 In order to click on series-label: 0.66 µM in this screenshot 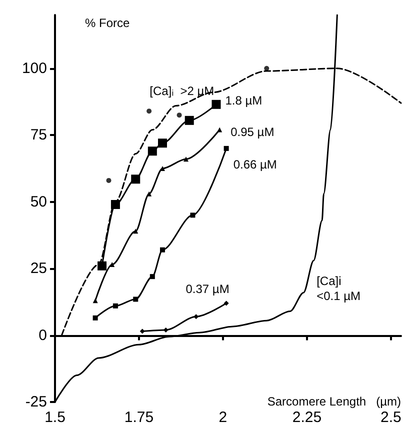, I will do `click(255, 164)`.